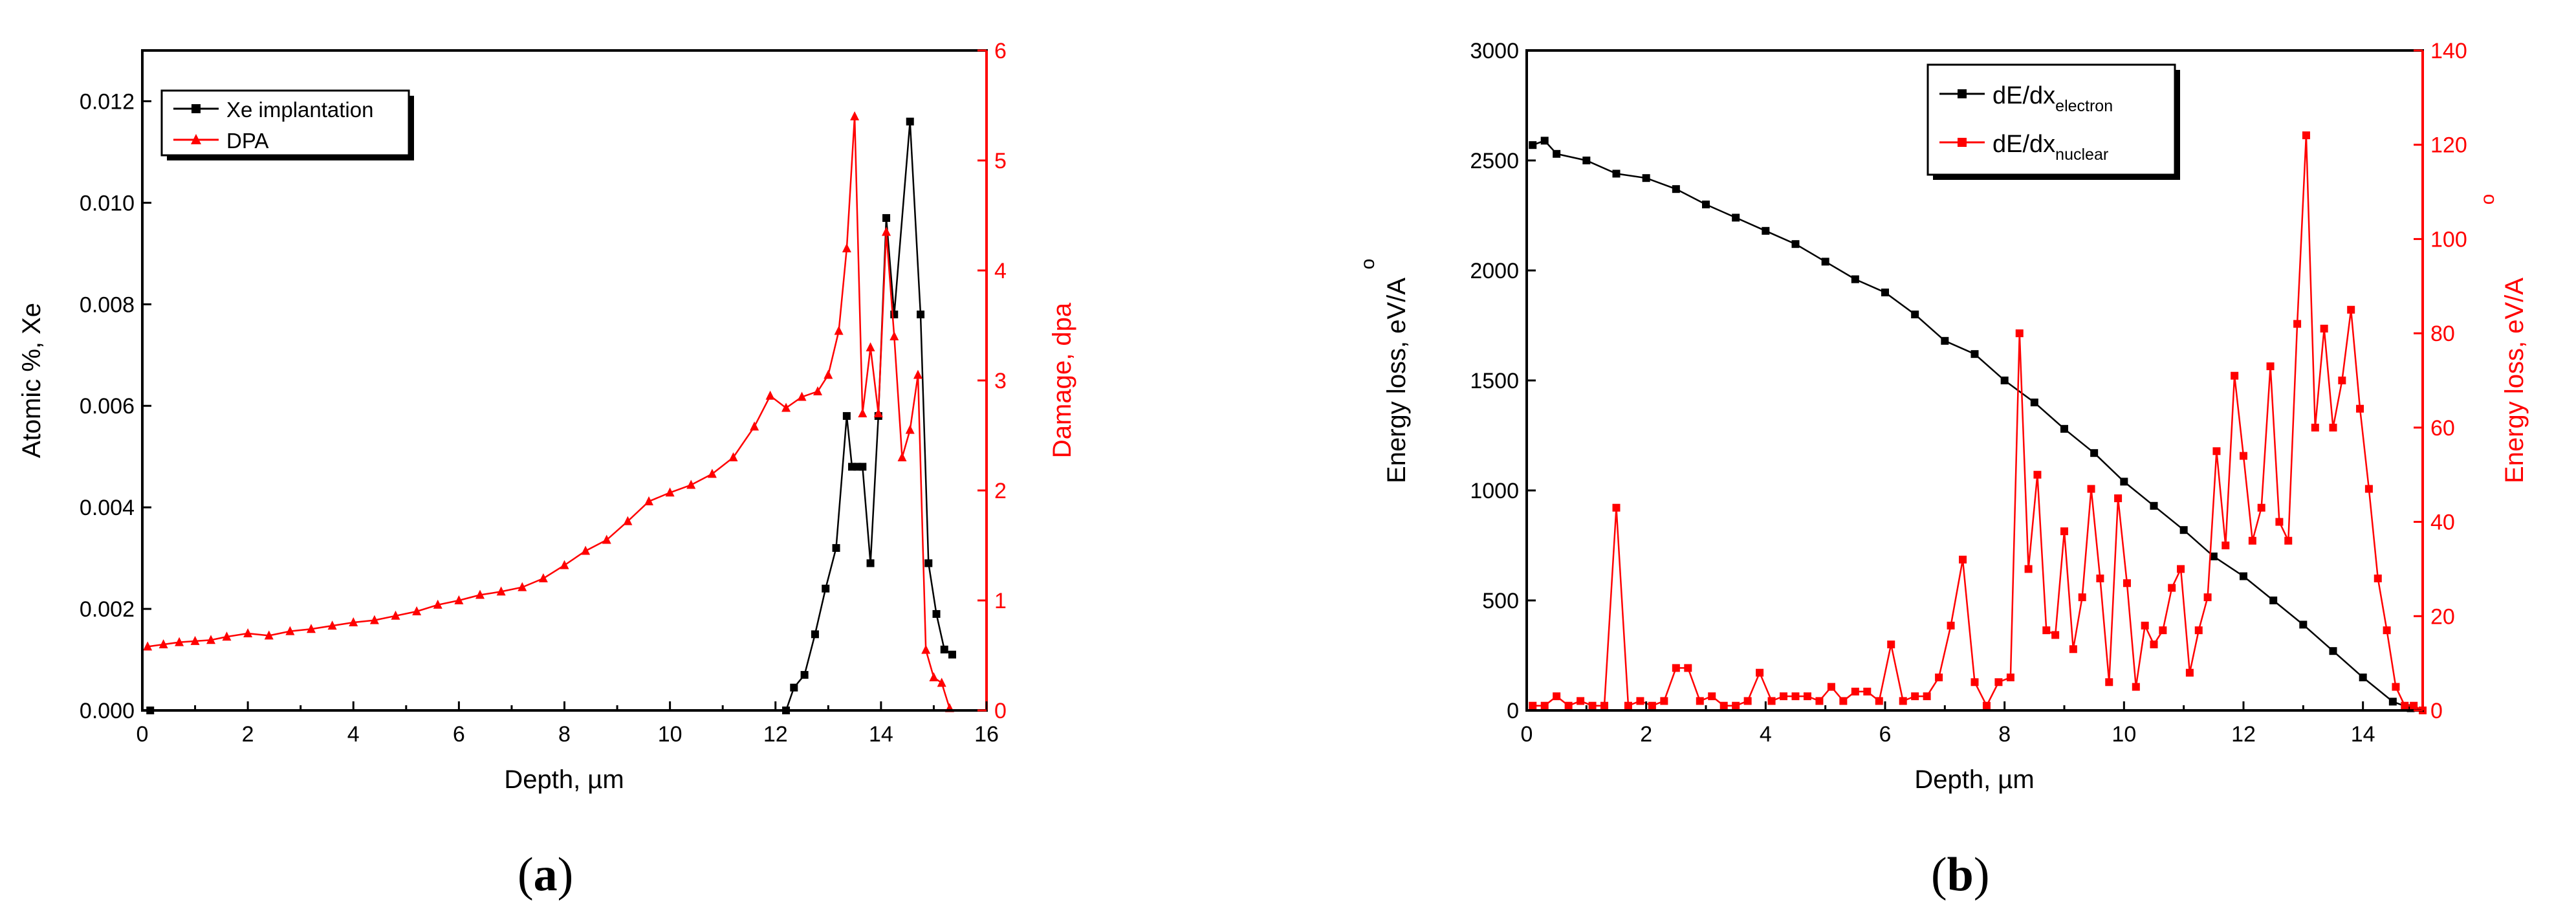 Image resolution: width=2576 pixels, height=922 pixels. What do you see at coordinates (546, 875) in the screenshot?
I see `caption-a: (a)` at bounding box center [546, 875].